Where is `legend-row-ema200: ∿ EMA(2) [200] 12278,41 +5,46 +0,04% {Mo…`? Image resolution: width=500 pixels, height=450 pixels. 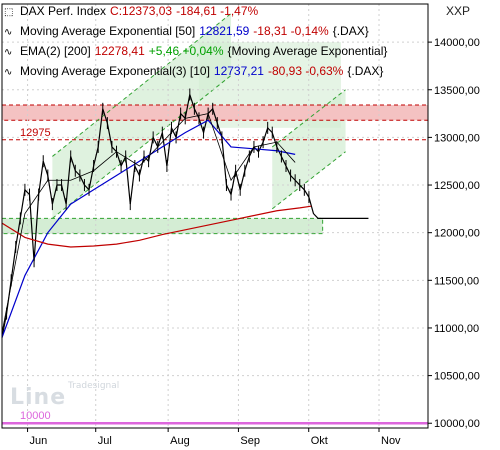 legend-row-ema200: ∿ EMA(2) [200] 12278,41 +5,46 +0,04% {Mo… is located at coordinates (195, 52).